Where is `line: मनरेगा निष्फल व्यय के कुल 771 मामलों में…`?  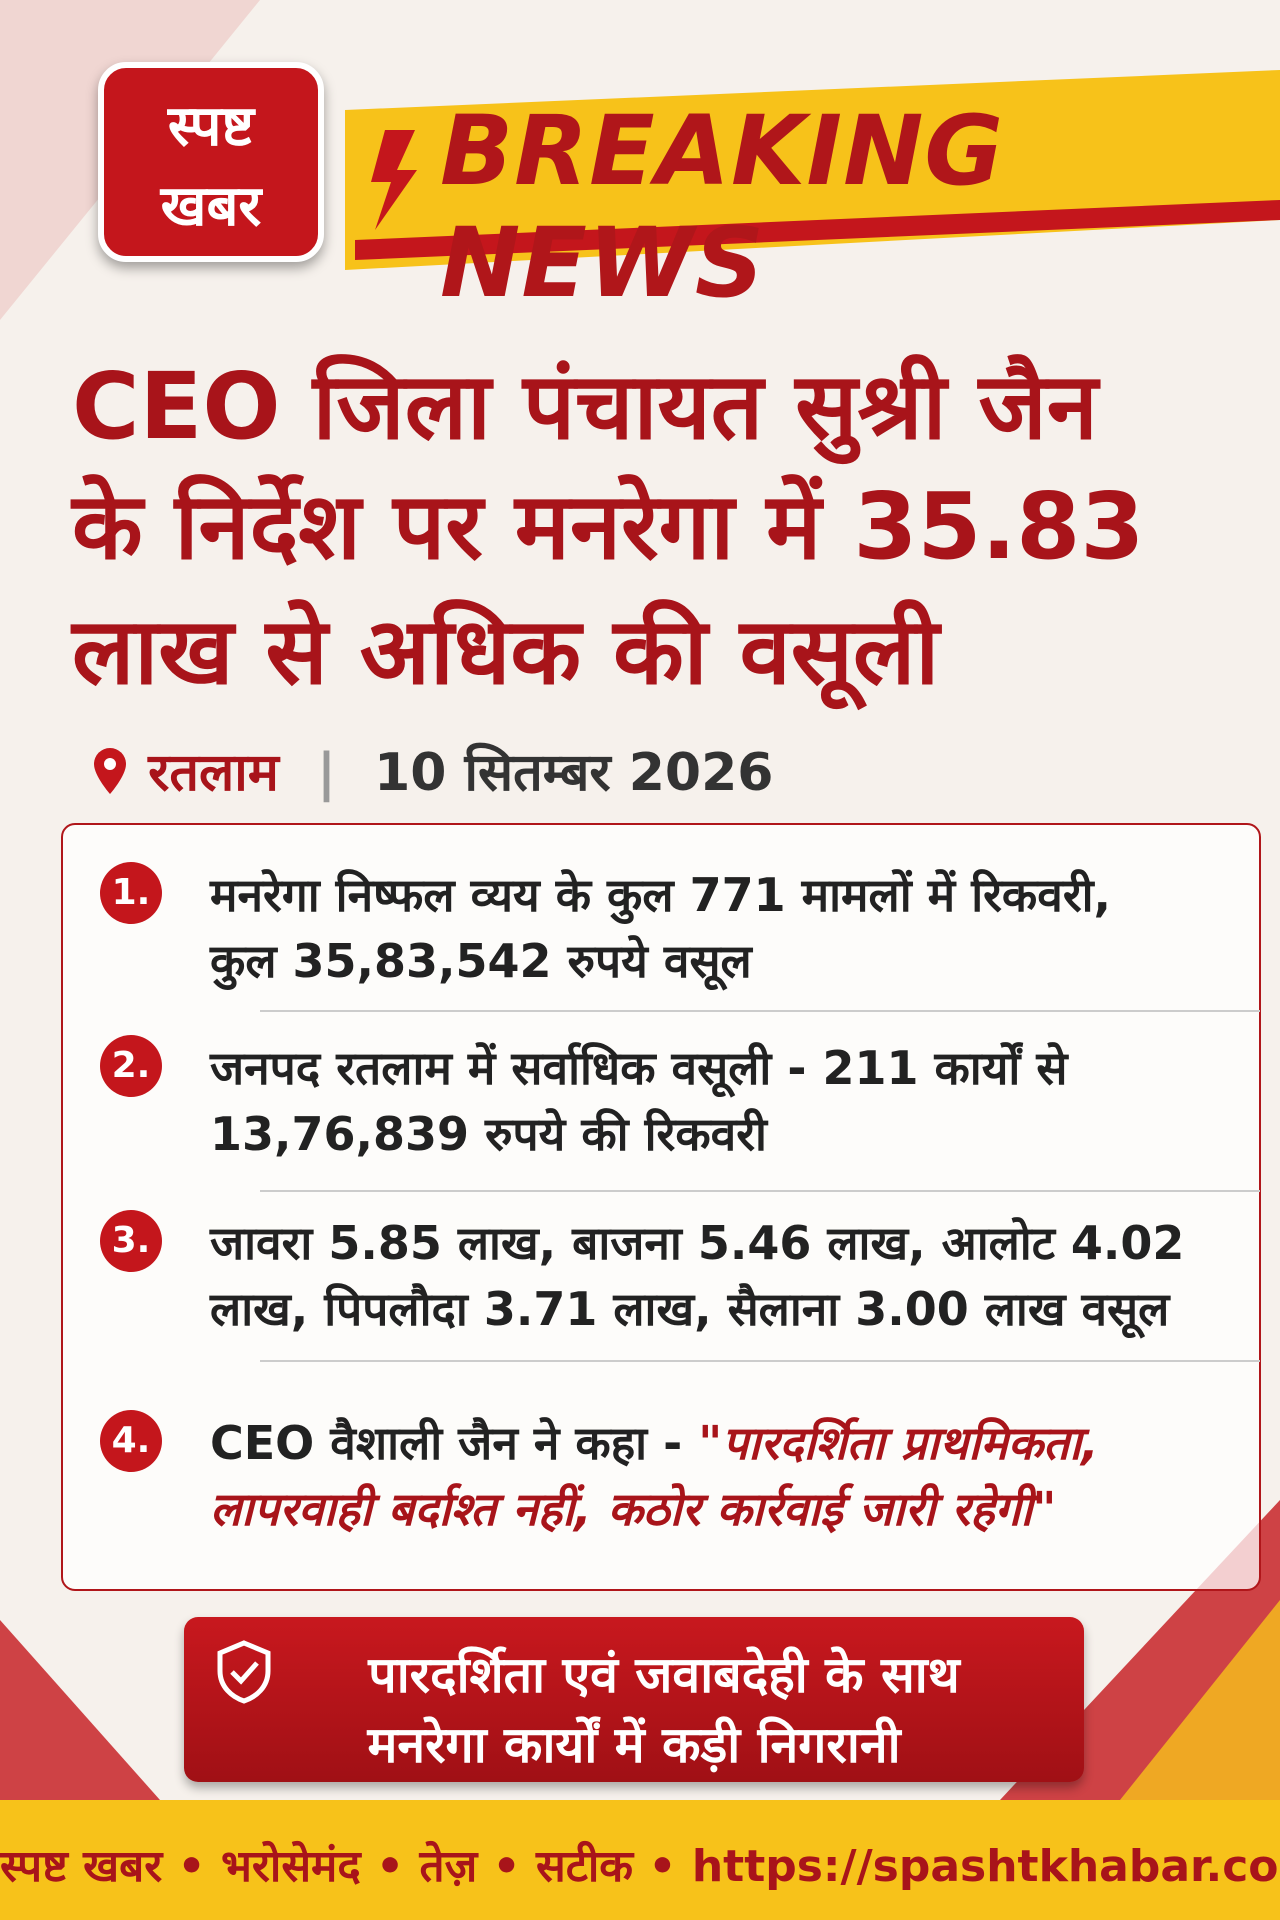
line: मनरेगा निष्फल व्यय के कुल 771 मामलों में… is located at coordinates (661, 895).